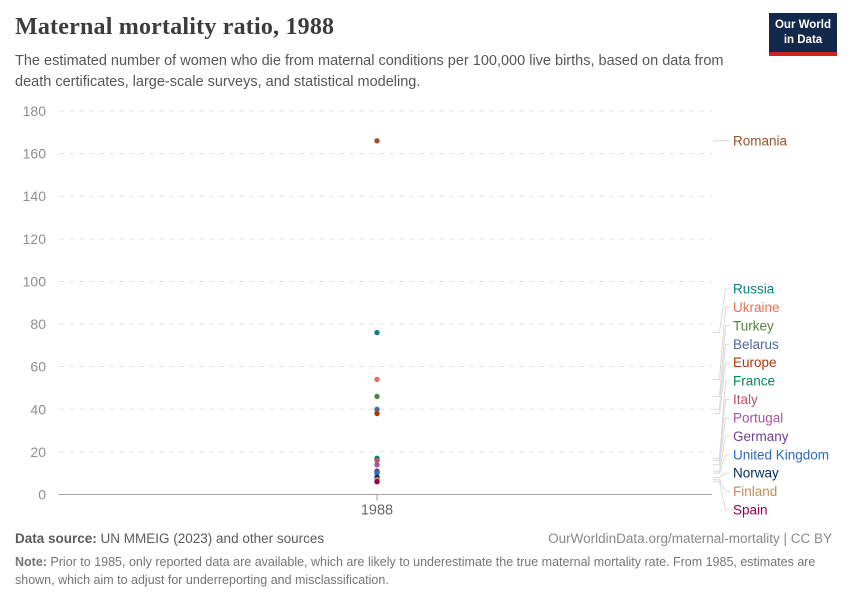 The image size is (850, 600). I want to click on legend-connector-russia, so click(721, 311).